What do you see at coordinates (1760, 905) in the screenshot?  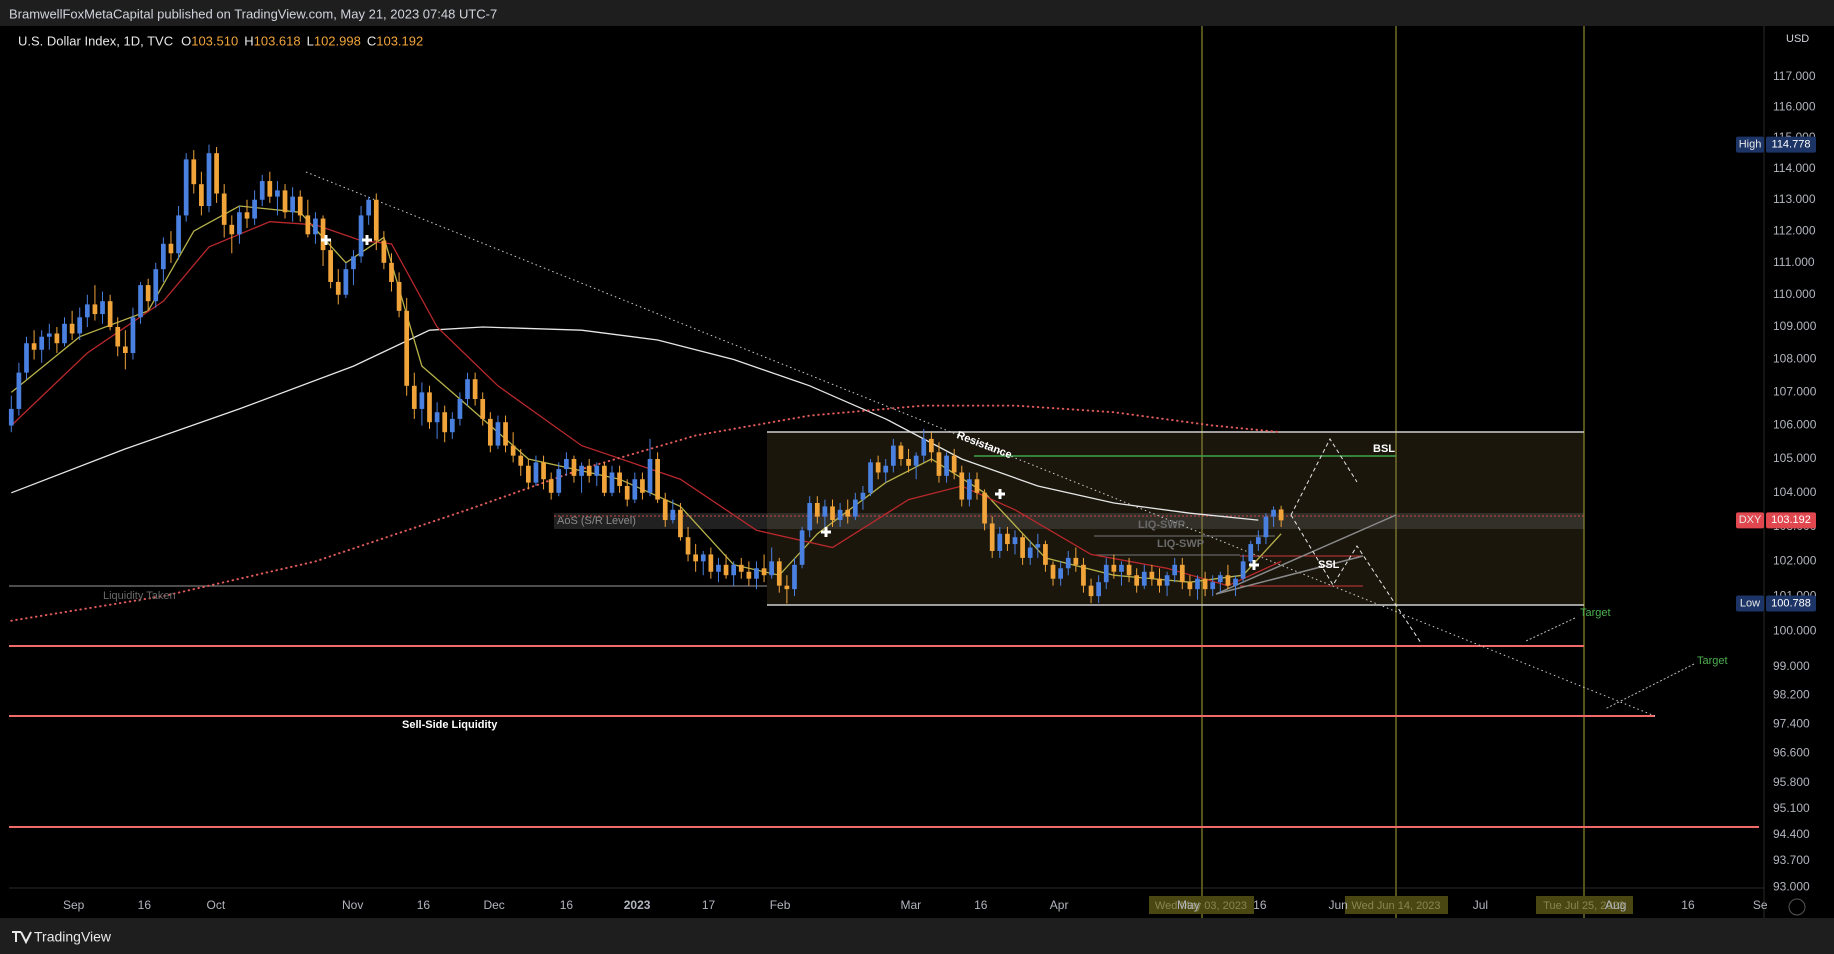 I see `x-tick-label: Se` at bounding box center [1760, 905].